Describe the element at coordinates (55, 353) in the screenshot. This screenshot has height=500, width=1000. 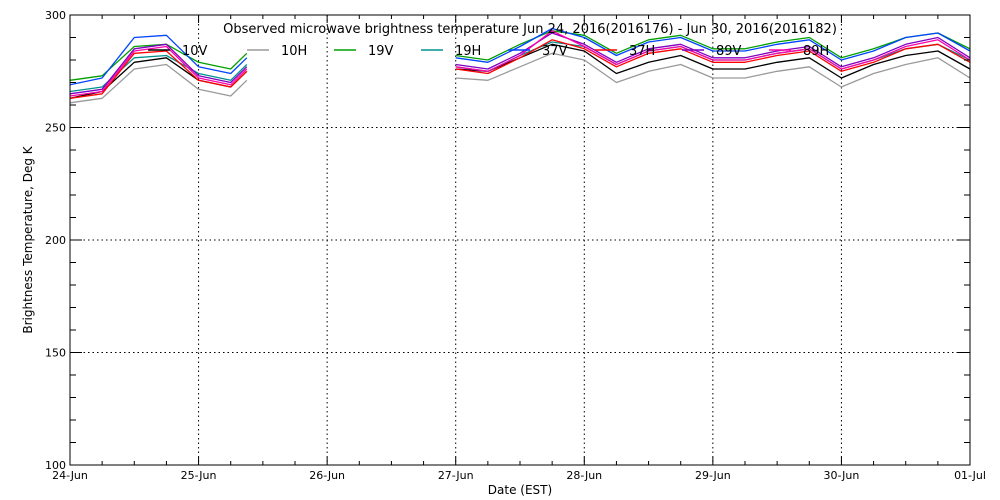
I see `y-tick-label-150: 150` at that location.